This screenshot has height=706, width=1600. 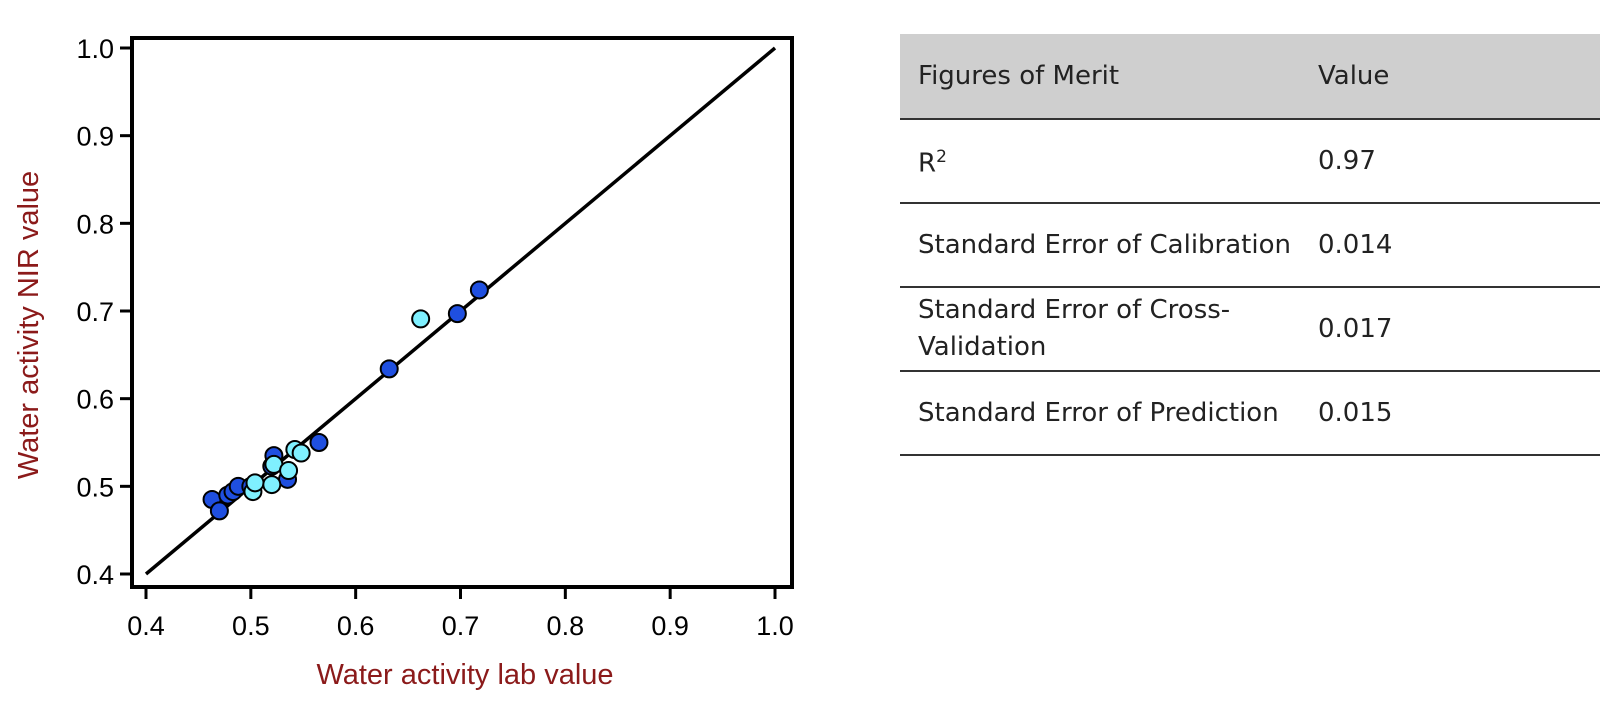 I want to click on y-tick-label: 0.8, so click(x=95, y=224).